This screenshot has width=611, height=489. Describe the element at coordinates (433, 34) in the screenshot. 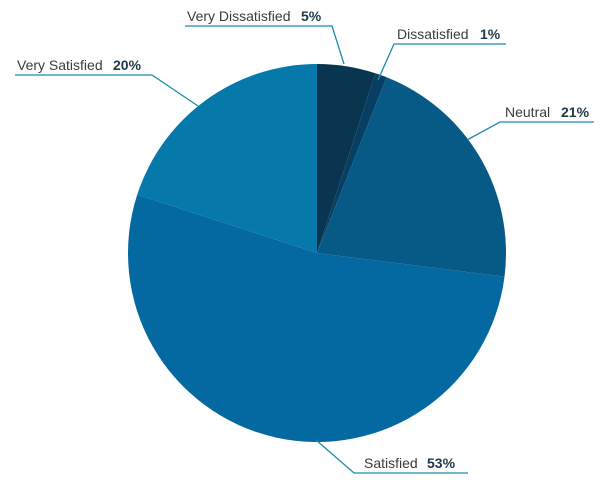

I see `slice-label-dissatisfied: Dissatisfied` at that location.